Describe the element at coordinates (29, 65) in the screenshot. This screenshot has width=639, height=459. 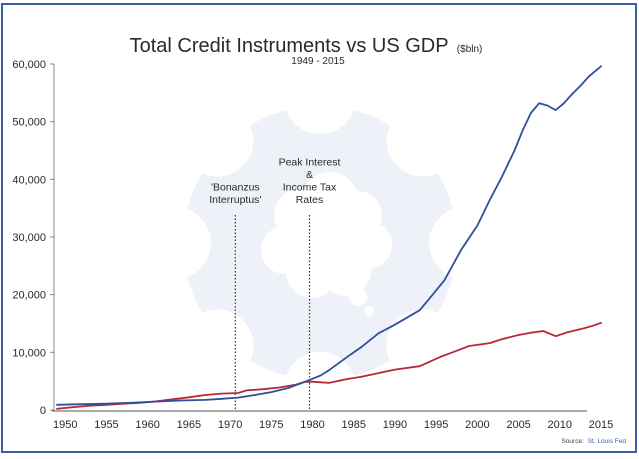
I see `y-tick-label: 60,000` at that location.